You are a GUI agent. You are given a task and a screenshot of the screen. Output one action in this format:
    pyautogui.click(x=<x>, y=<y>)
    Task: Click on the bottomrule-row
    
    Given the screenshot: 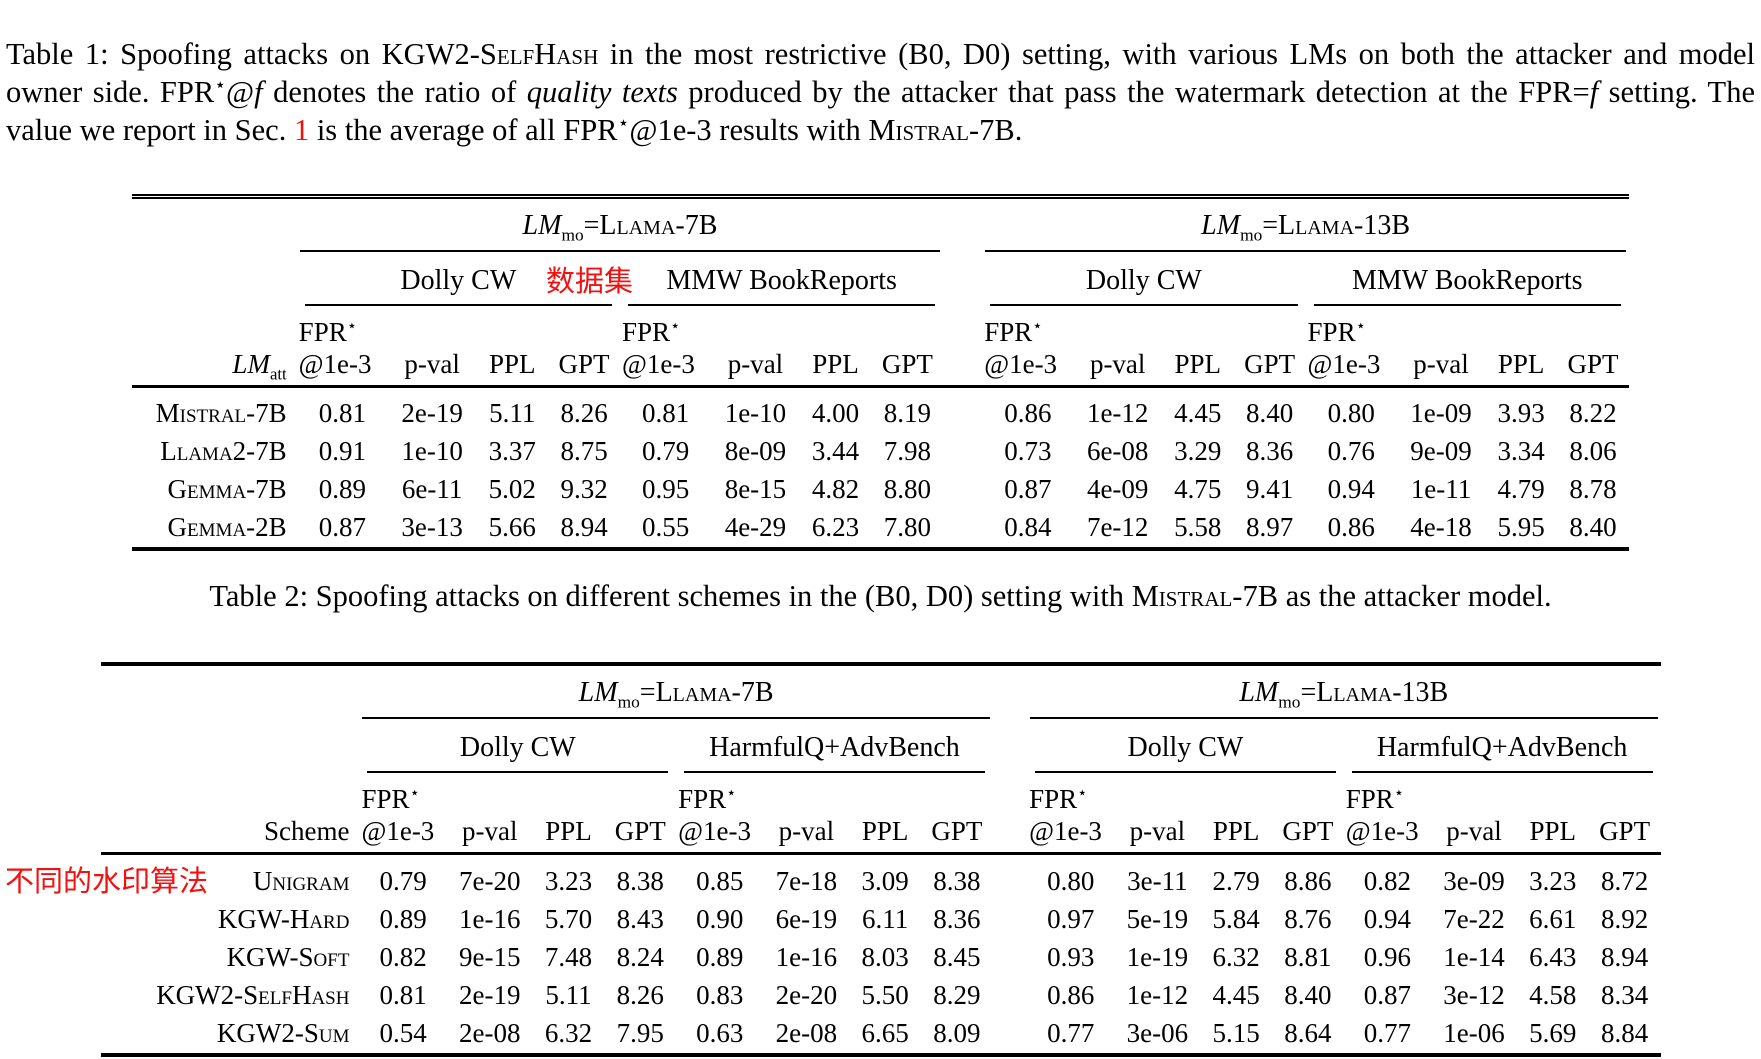 What is the action you would take?
    pyautogui.click(x=880, y=550)
    